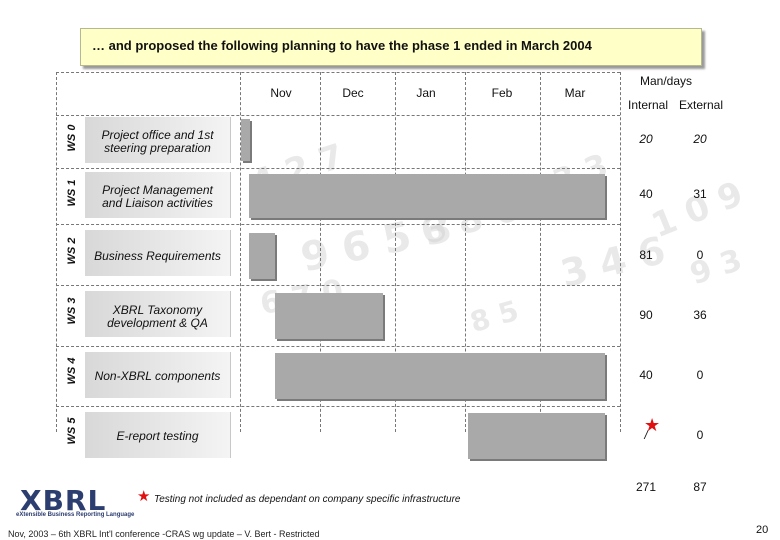 This screenshot has width=780, height=540. I want to click on total-external: 87, so click(700, 487).